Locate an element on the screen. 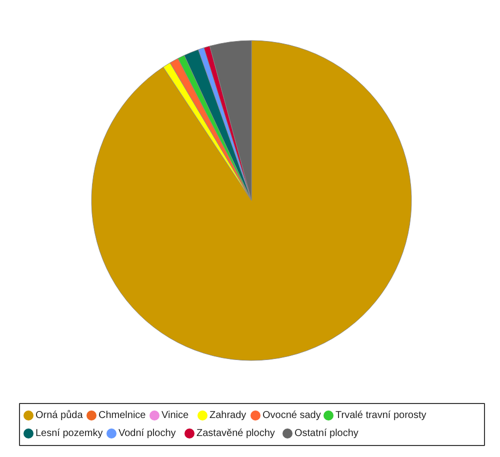 The height and width of the screenshot is (457, 500). legend-label: Vinice is located at coordinates (175, 415).